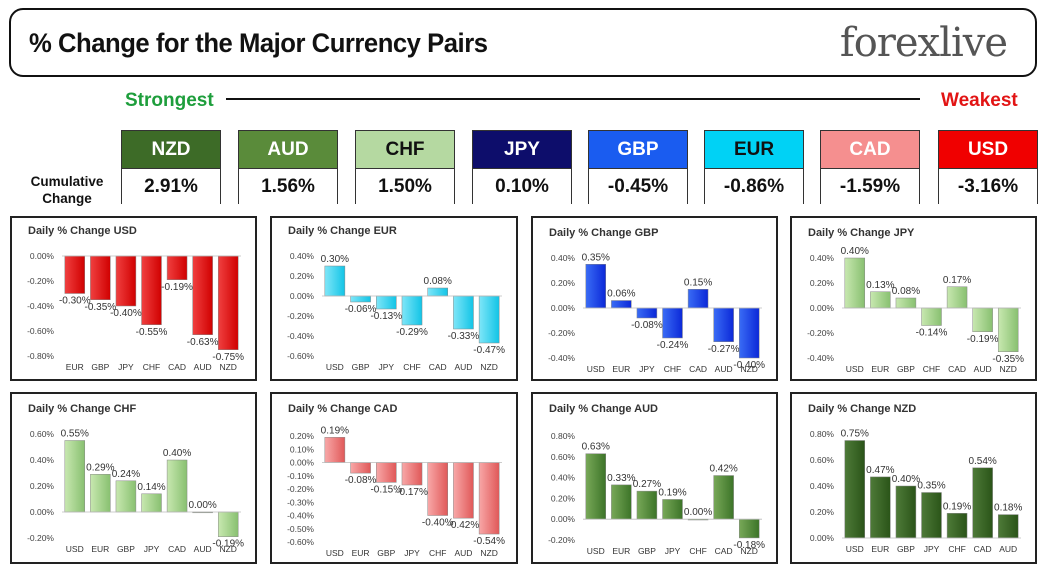 The height and width of the screenshot is (578, 1048). I want to click on data-label: -0.18%, so click(749, 545).